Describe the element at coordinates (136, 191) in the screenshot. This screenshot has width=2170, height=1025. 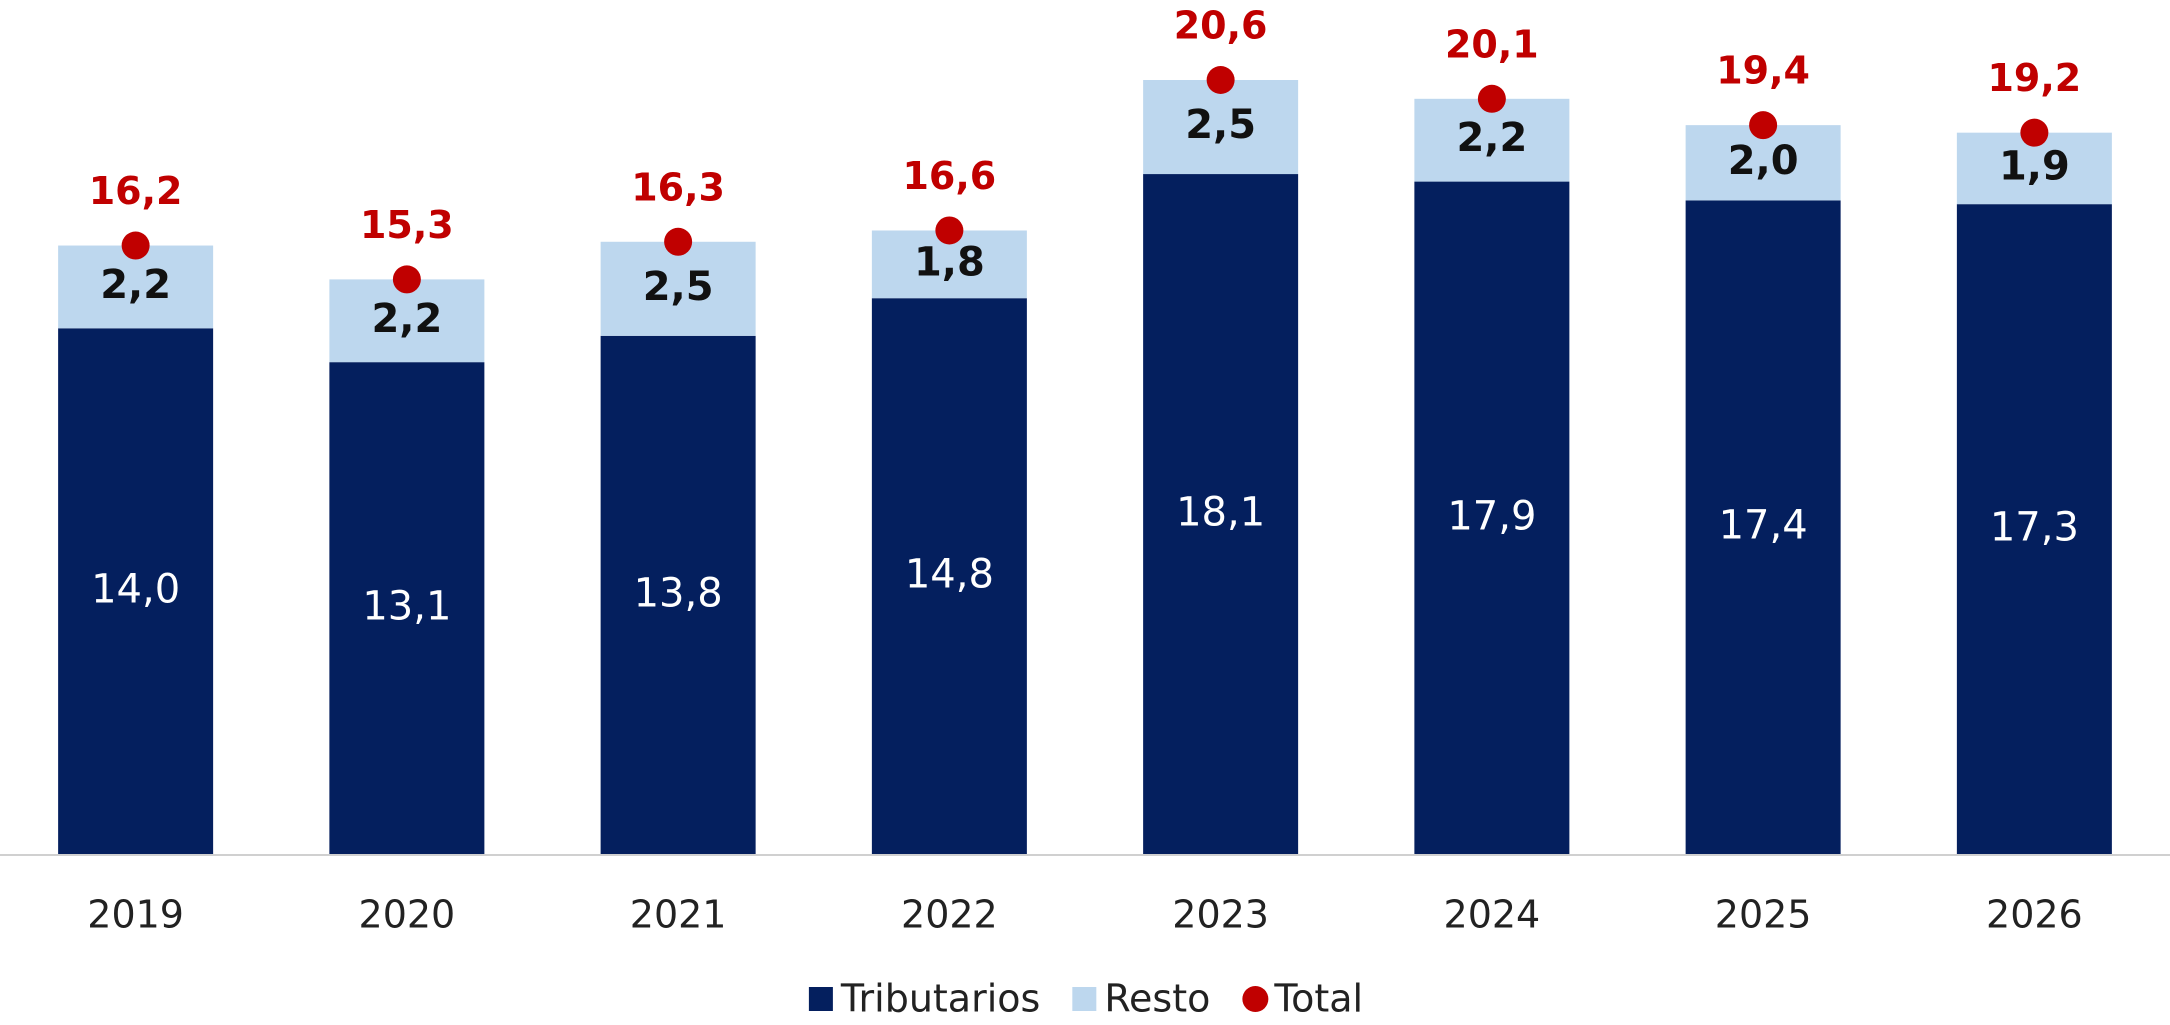
I see `total-label: 16,2` at that location.